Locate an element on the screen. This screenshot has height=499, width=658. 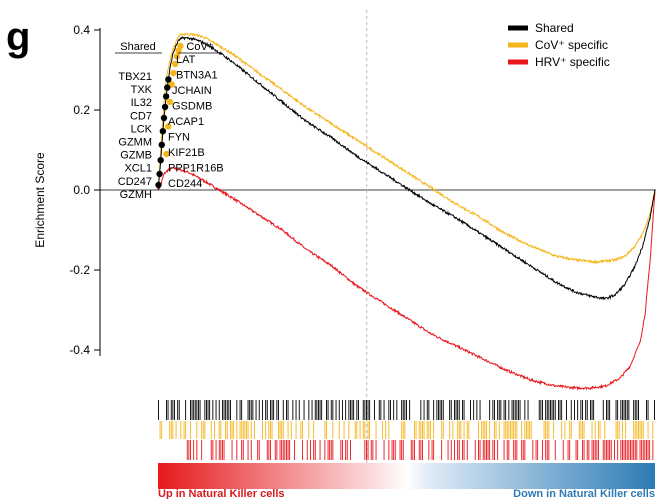
gene-header-cov: CoV⁺ is located at coordinates (199, 47).